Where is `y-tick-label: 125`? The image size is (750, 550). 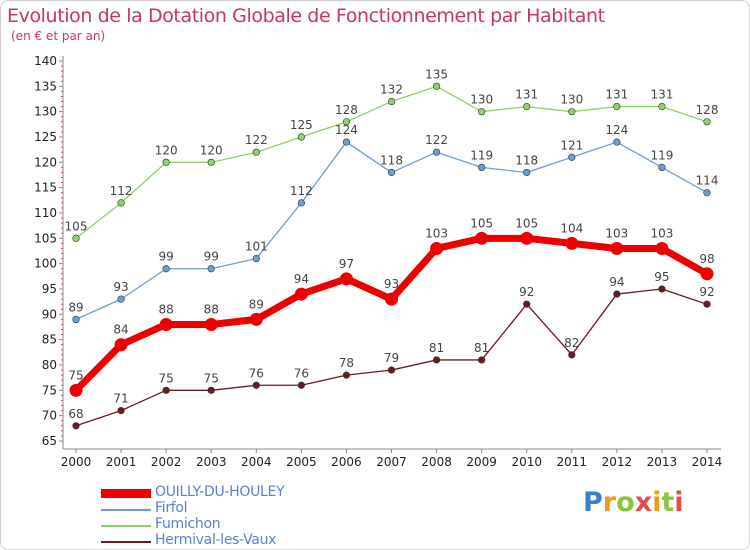
y-tick-label: 125 is located at coordinates (45, 137).